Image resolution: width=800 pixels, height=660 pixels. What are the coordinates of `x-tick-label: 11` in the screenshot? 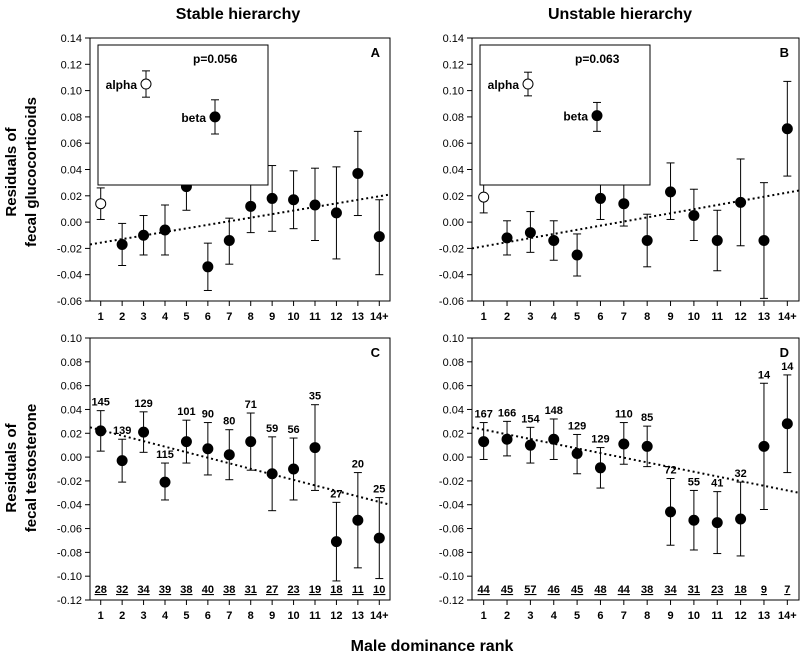 It's located at (315, 616).